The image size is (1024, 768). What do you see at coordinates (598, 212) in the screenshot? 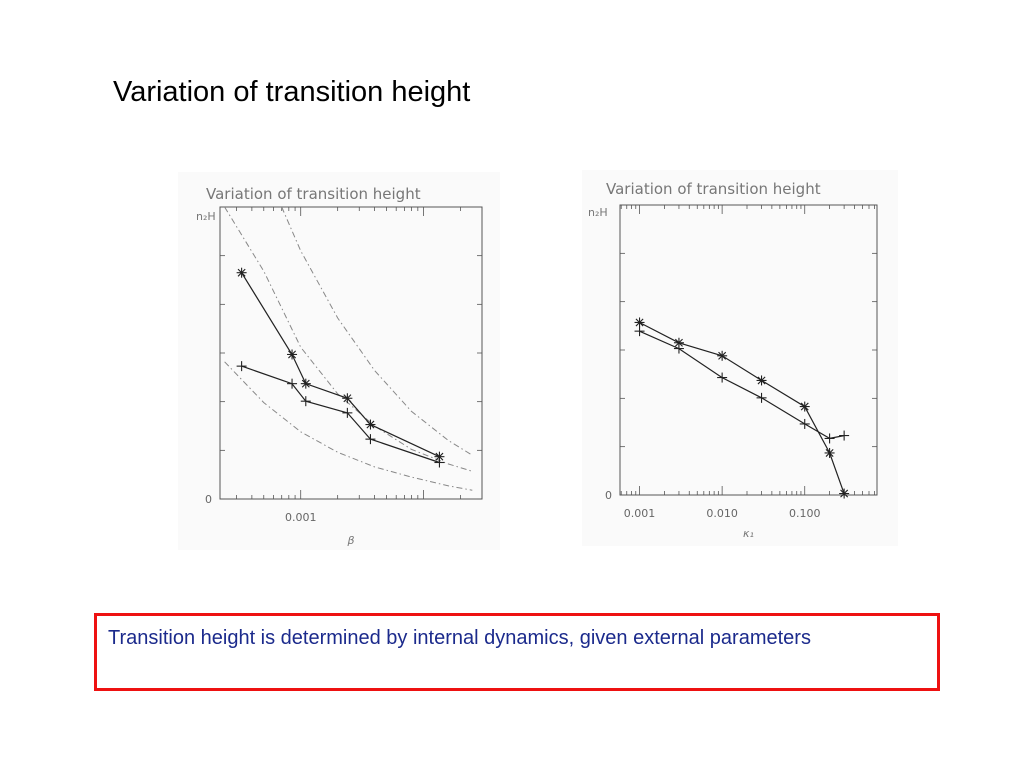
I see `chart1-ylabel: n₂H` at bounding box center [598, 212].